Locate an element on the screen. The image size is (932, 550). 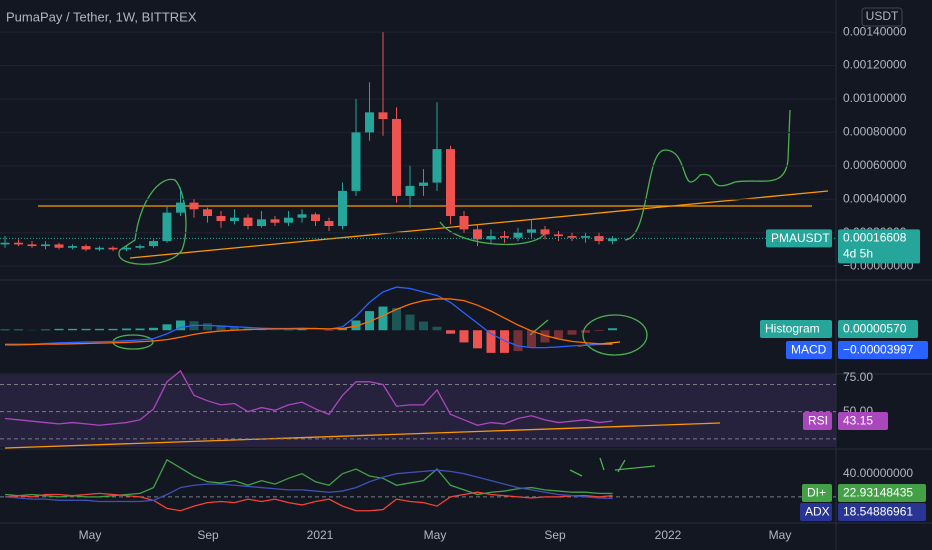
y-tick-label: 40.00000000 is located at coordinates (878, 473).